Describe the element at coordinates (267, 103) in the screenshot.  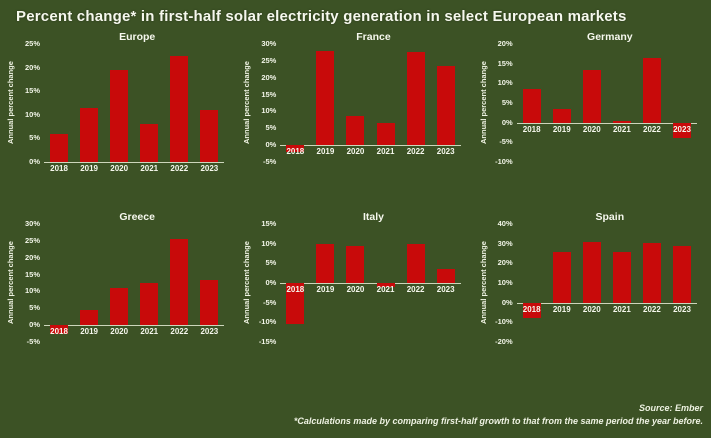
I see `y-axis: 30% 25% 20% 15% 10% 5% 0% -5%` at that location.